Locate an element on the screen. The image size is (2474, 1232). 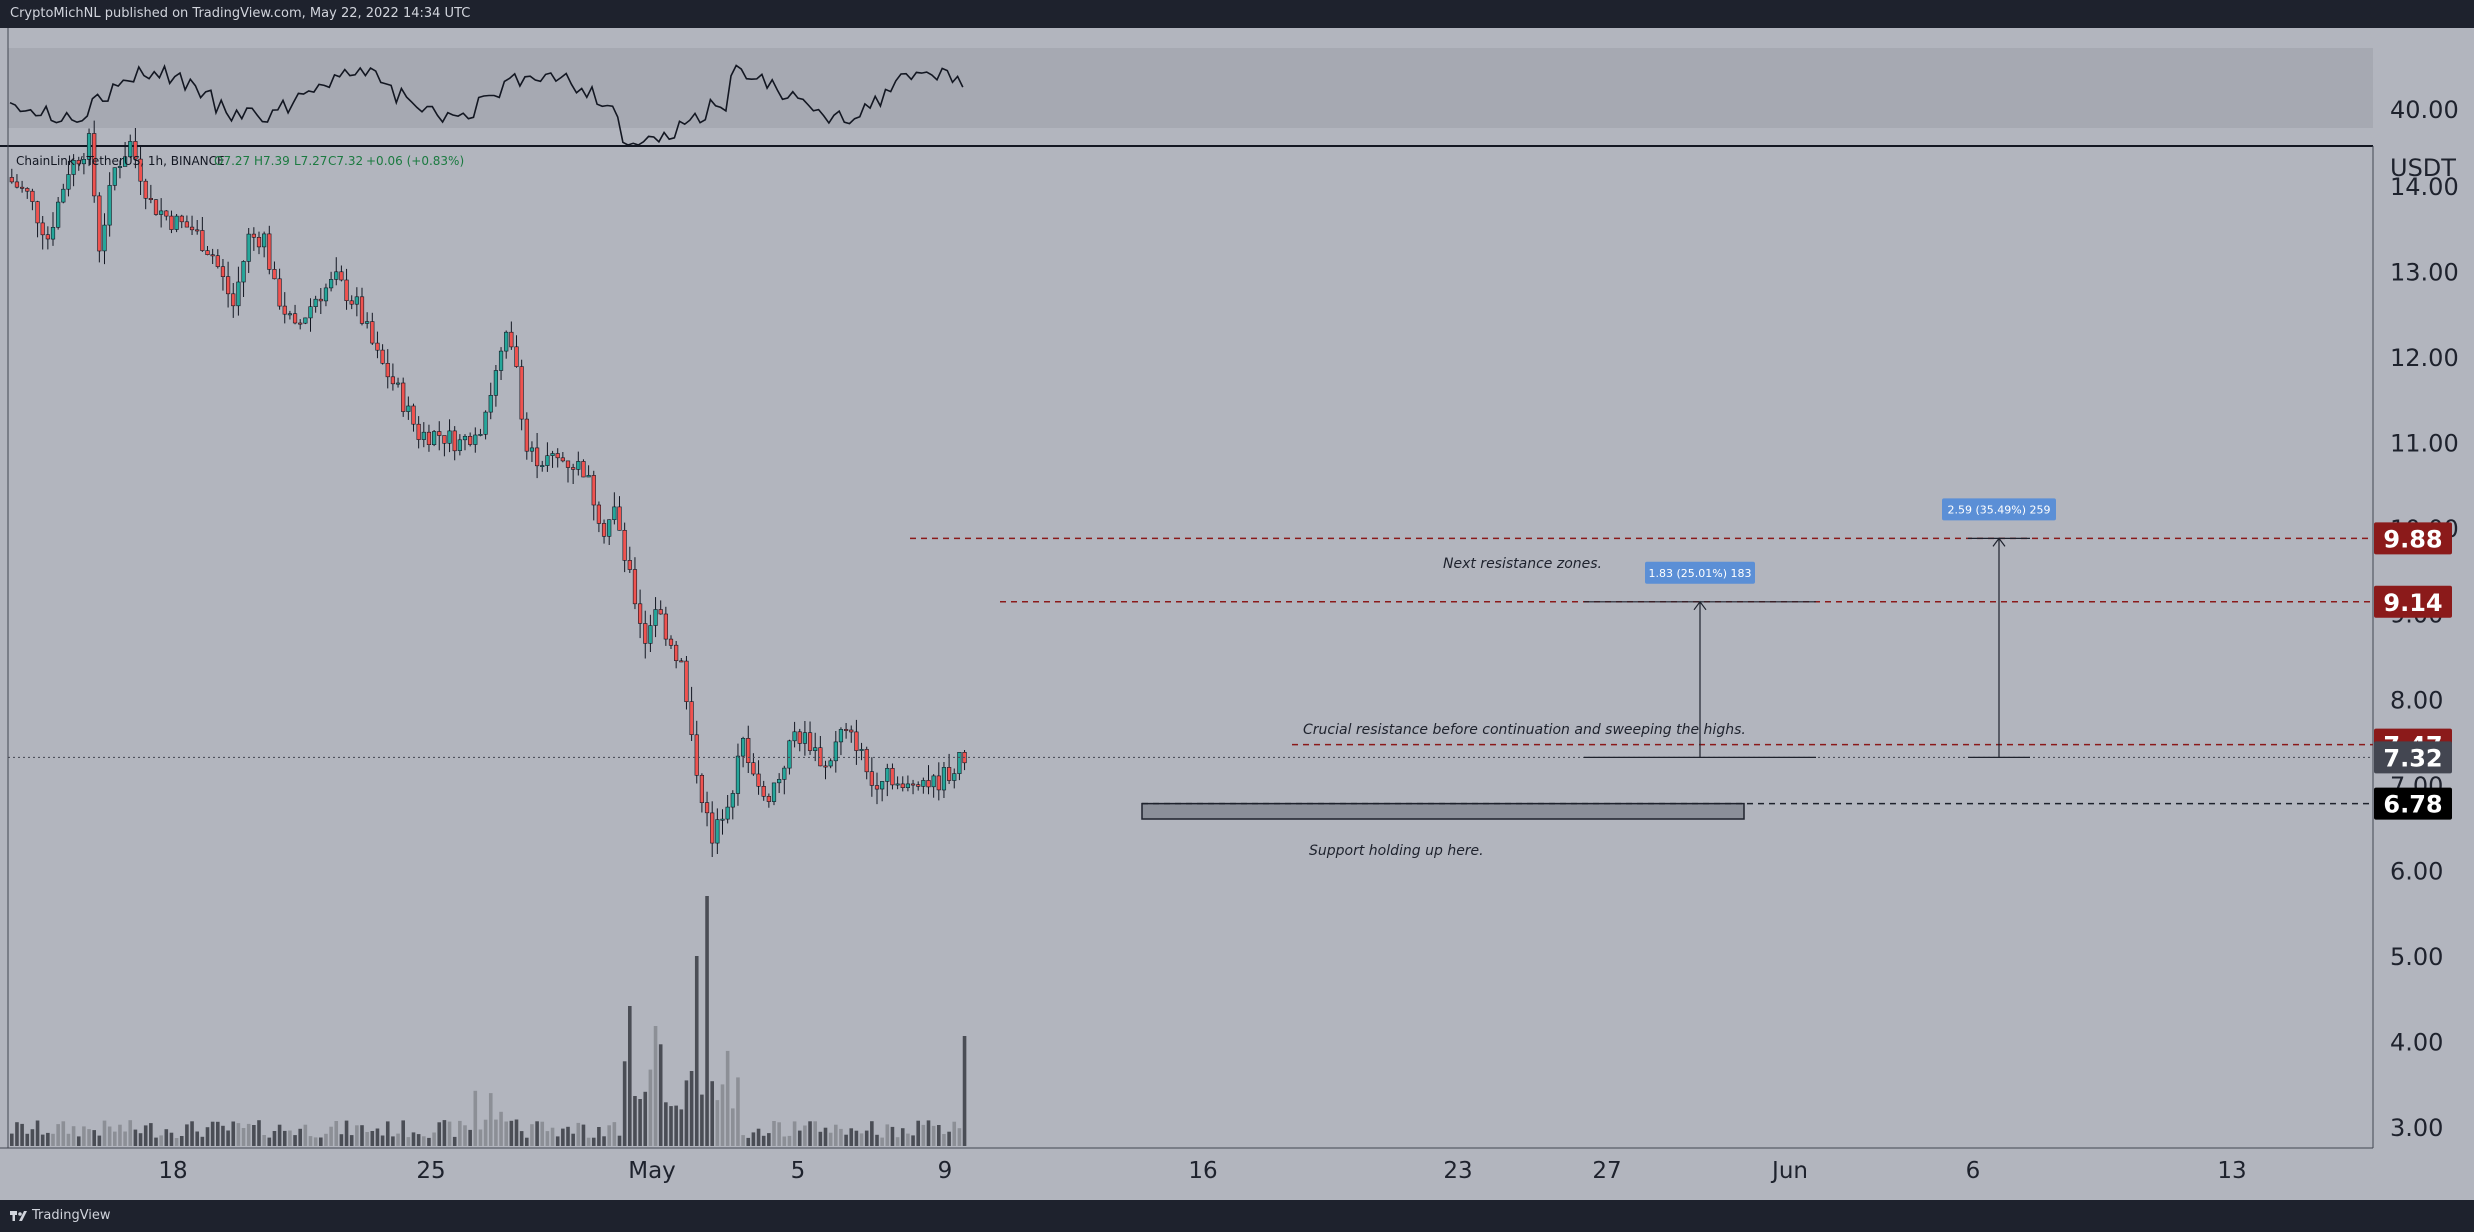
currency-label: USDT is located at coordinates (2423, 168).